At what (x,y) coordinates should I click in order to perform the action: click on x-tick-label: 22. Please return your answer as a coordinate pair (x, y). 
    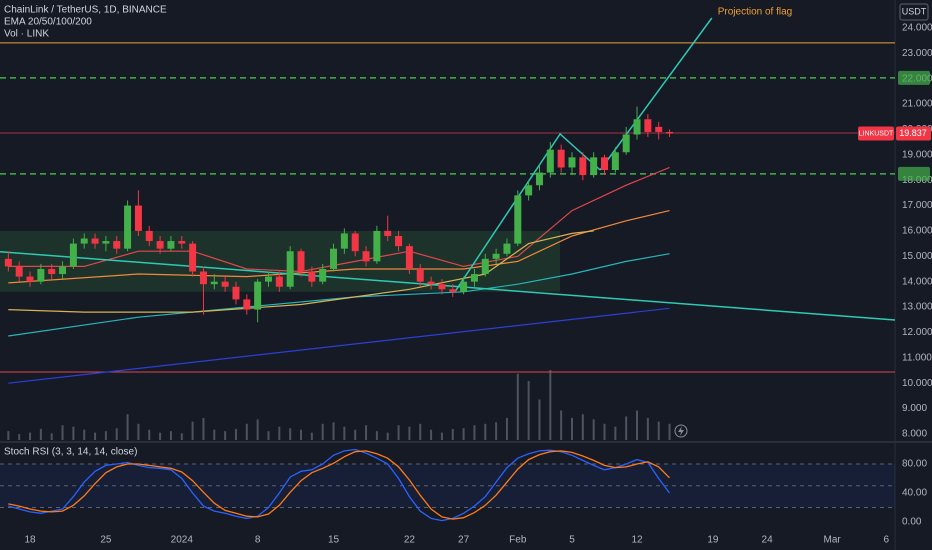
    Looking at the image, I should click on (410, 540).